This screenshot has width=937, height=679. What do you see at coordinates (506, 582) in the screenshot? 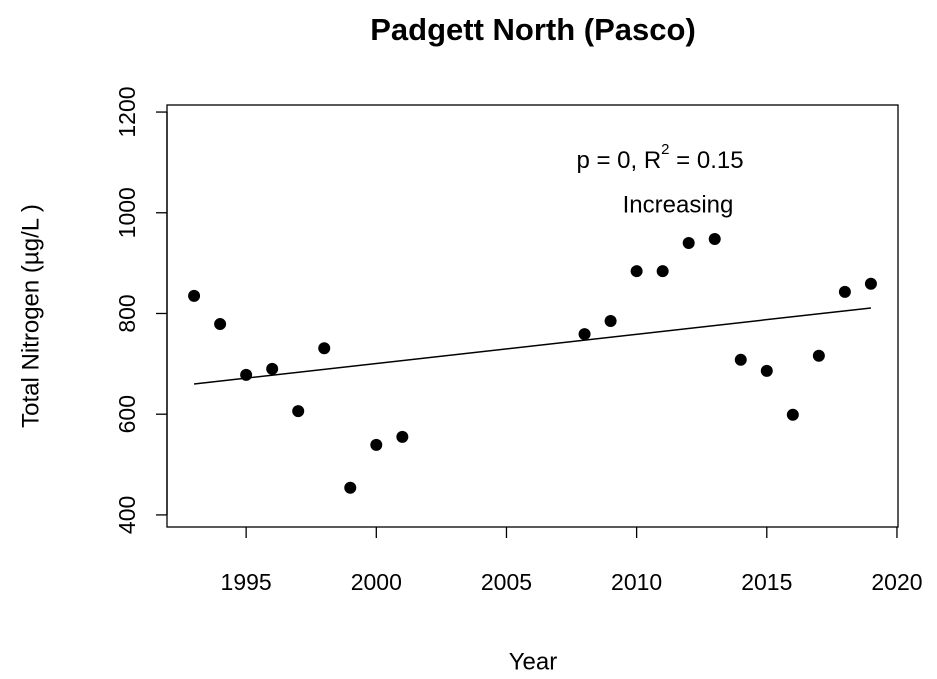
I see `x-tick-label: 2005` at bounding box center [506, 582].